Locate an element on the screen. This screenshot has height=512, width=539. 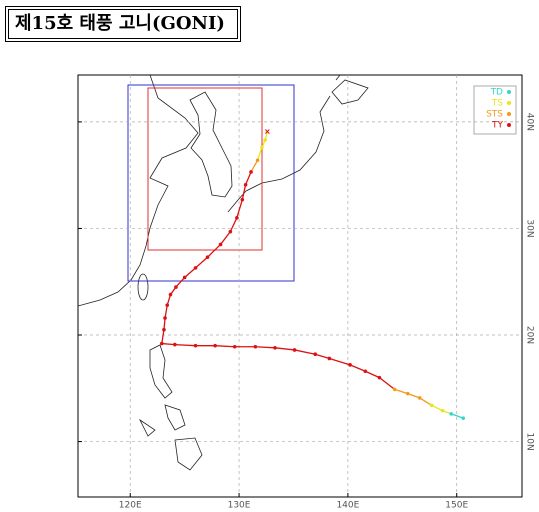
lat-label: 30N is located at coordinates (530, 228).